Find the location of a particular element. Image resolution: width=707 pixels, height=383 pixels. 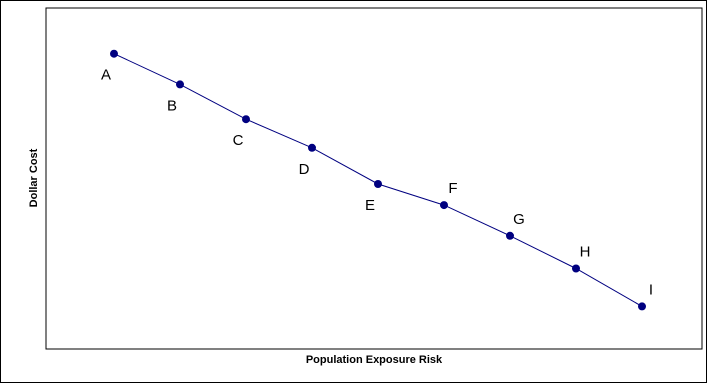

point-label-a: A is located at coordinates (106, 75).